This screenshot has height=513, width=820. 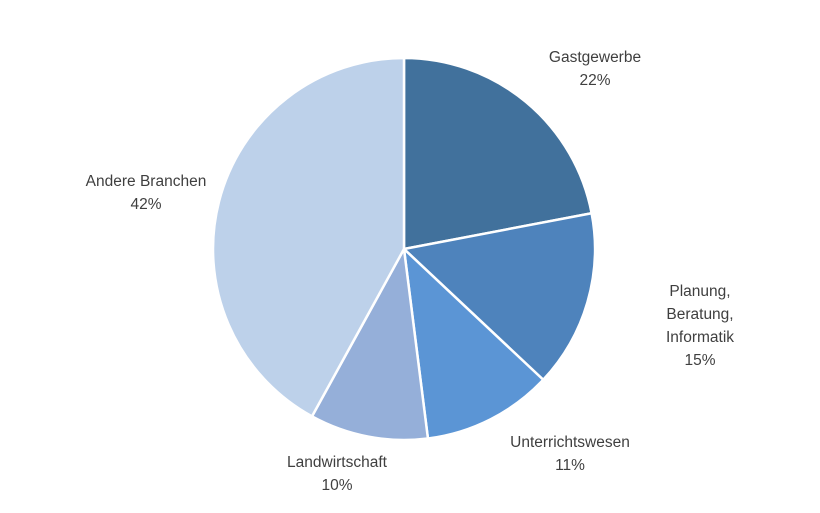 What do you see at coordinates (146, 193) in the screenshot?
I see `slice-label-andere-branchen: Andere Branchen 42%` at bounding box center [146, 193].